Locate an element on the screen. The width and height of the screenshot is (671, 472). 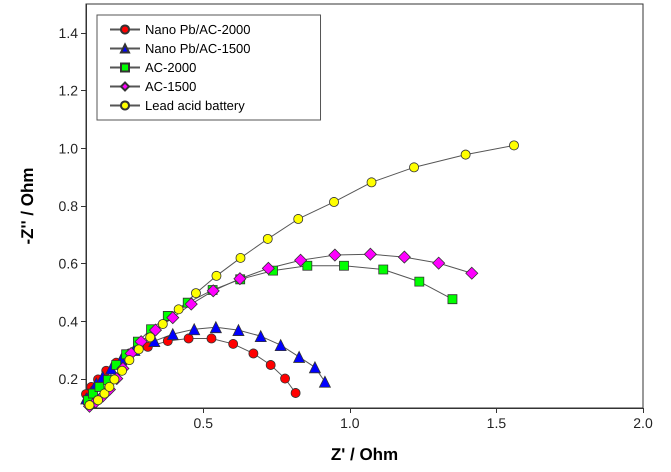
legend-label: Nano Pb/AC-2000 is located at coordinates (198, 29).